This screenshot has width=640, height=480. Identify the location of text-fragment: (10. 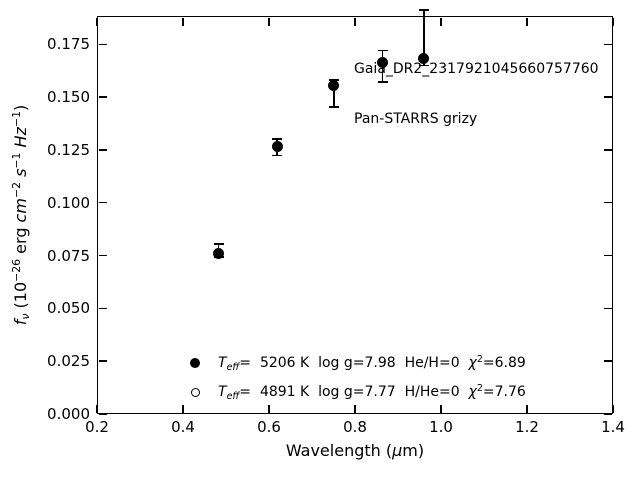
(20, 297).